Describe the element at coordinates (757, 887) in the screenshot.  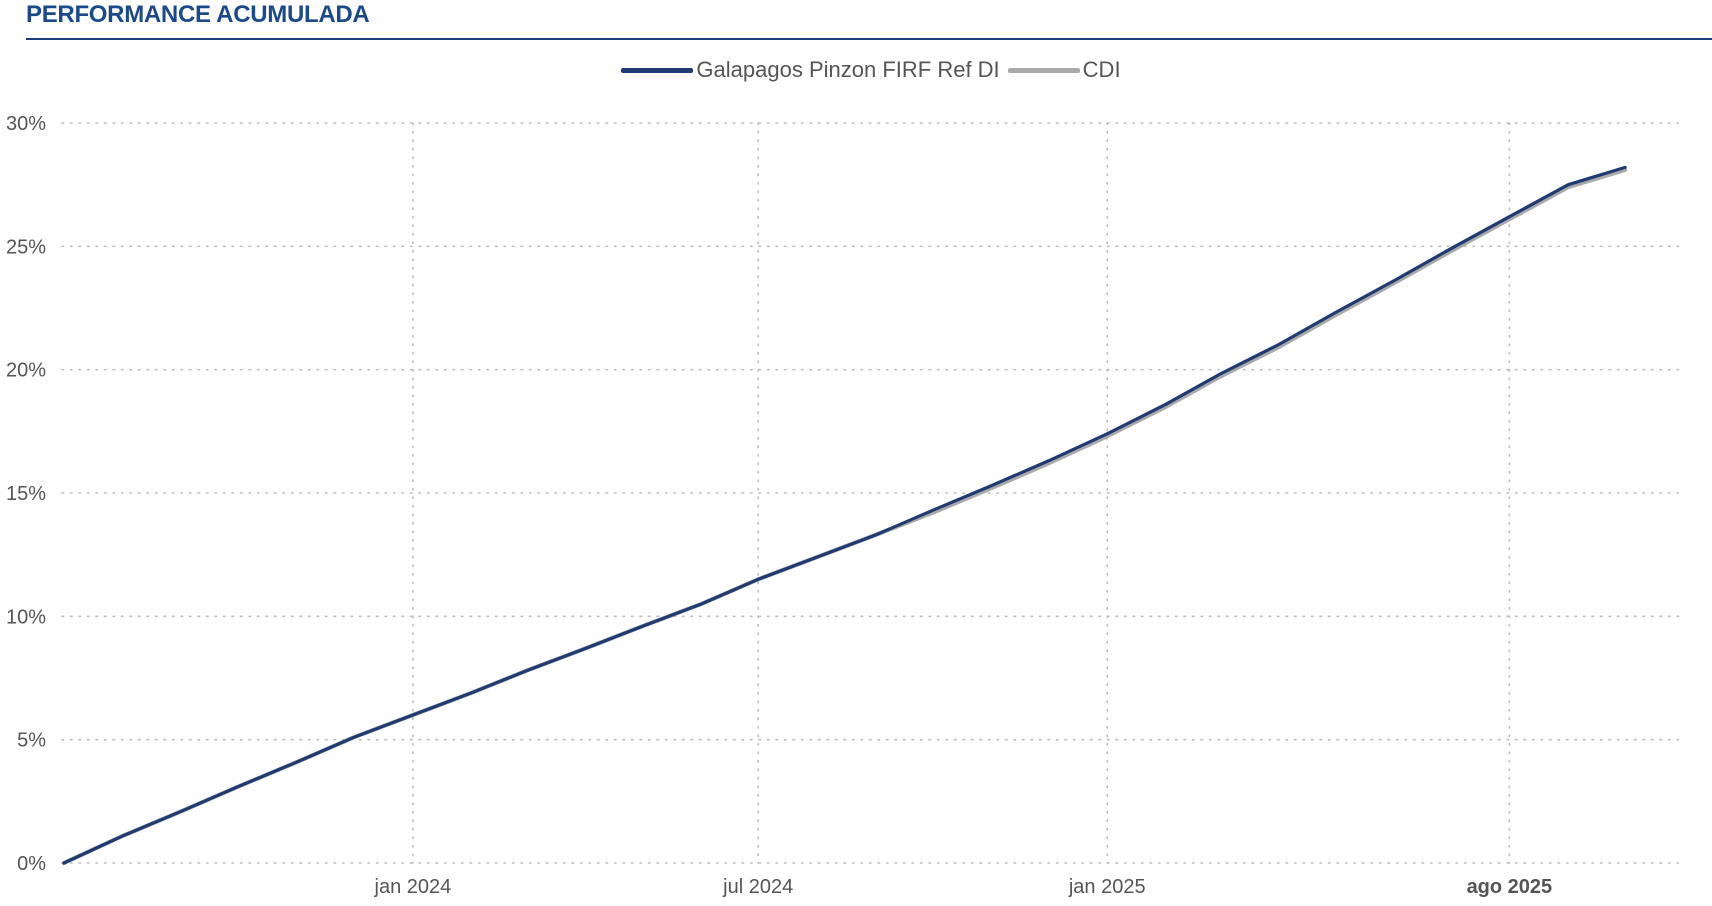
I see `x-tick-label: jul 2024` at that location.